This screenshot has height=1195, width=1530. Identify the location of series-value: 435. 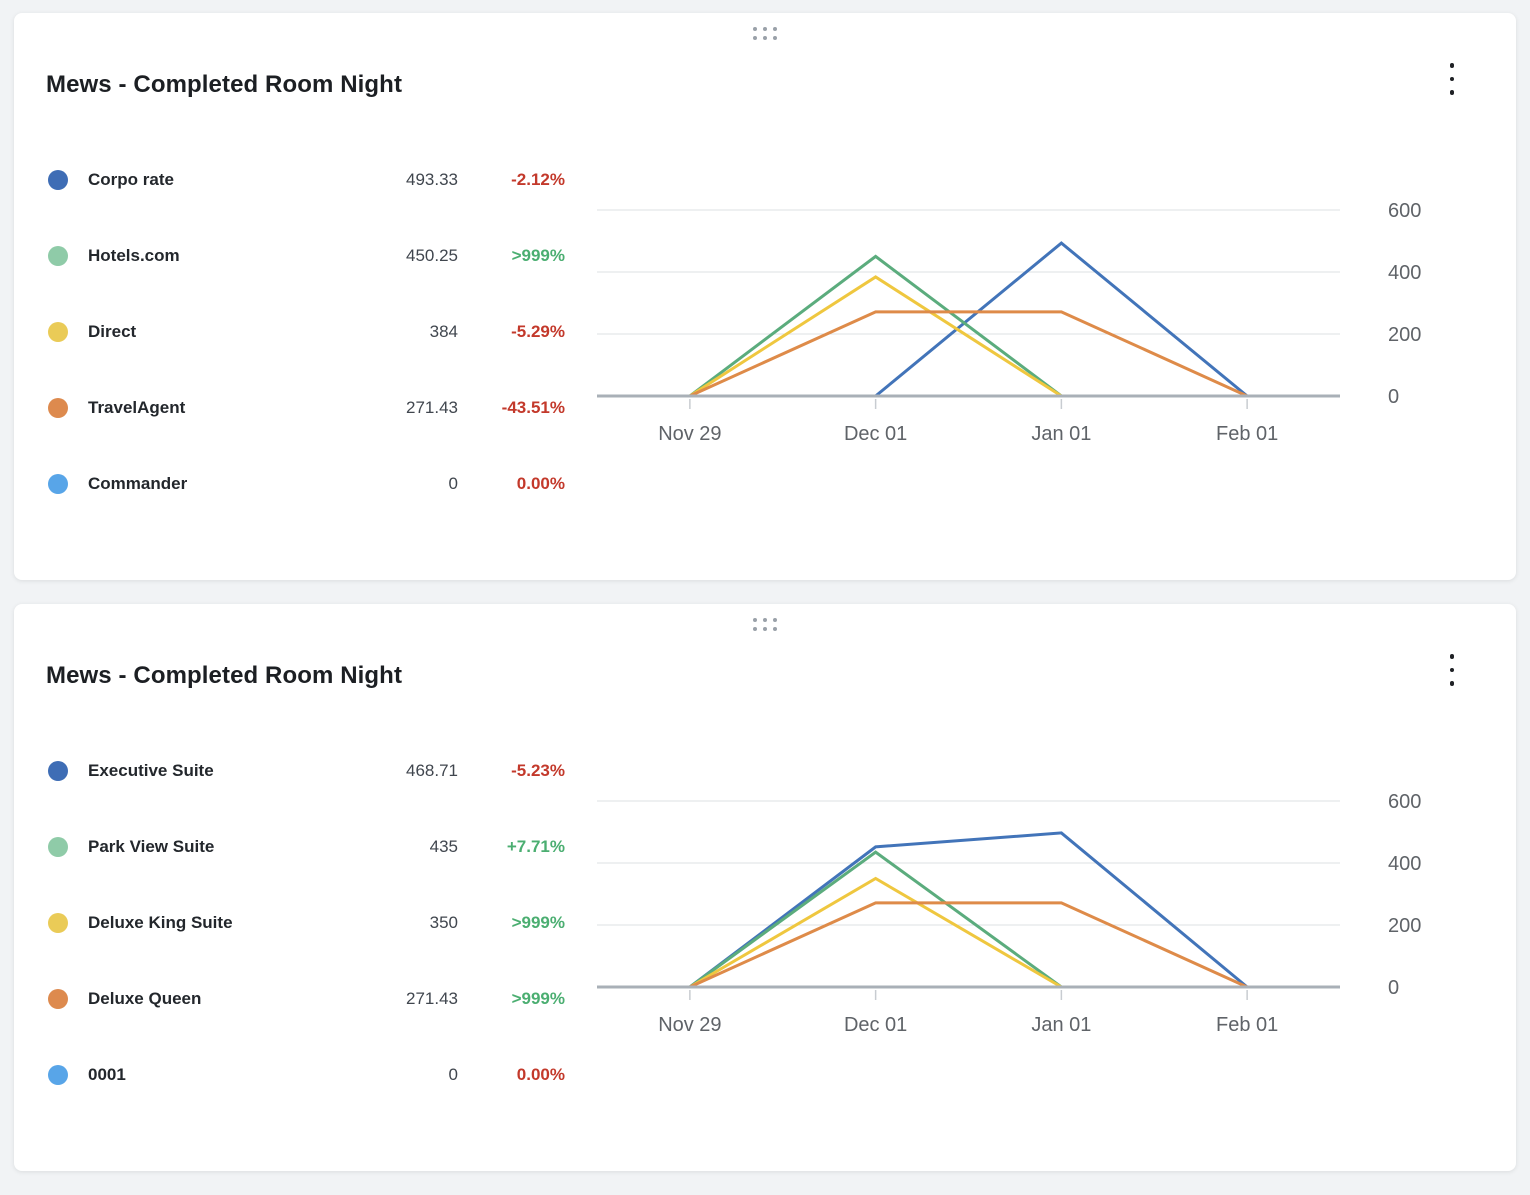
(443, 846).